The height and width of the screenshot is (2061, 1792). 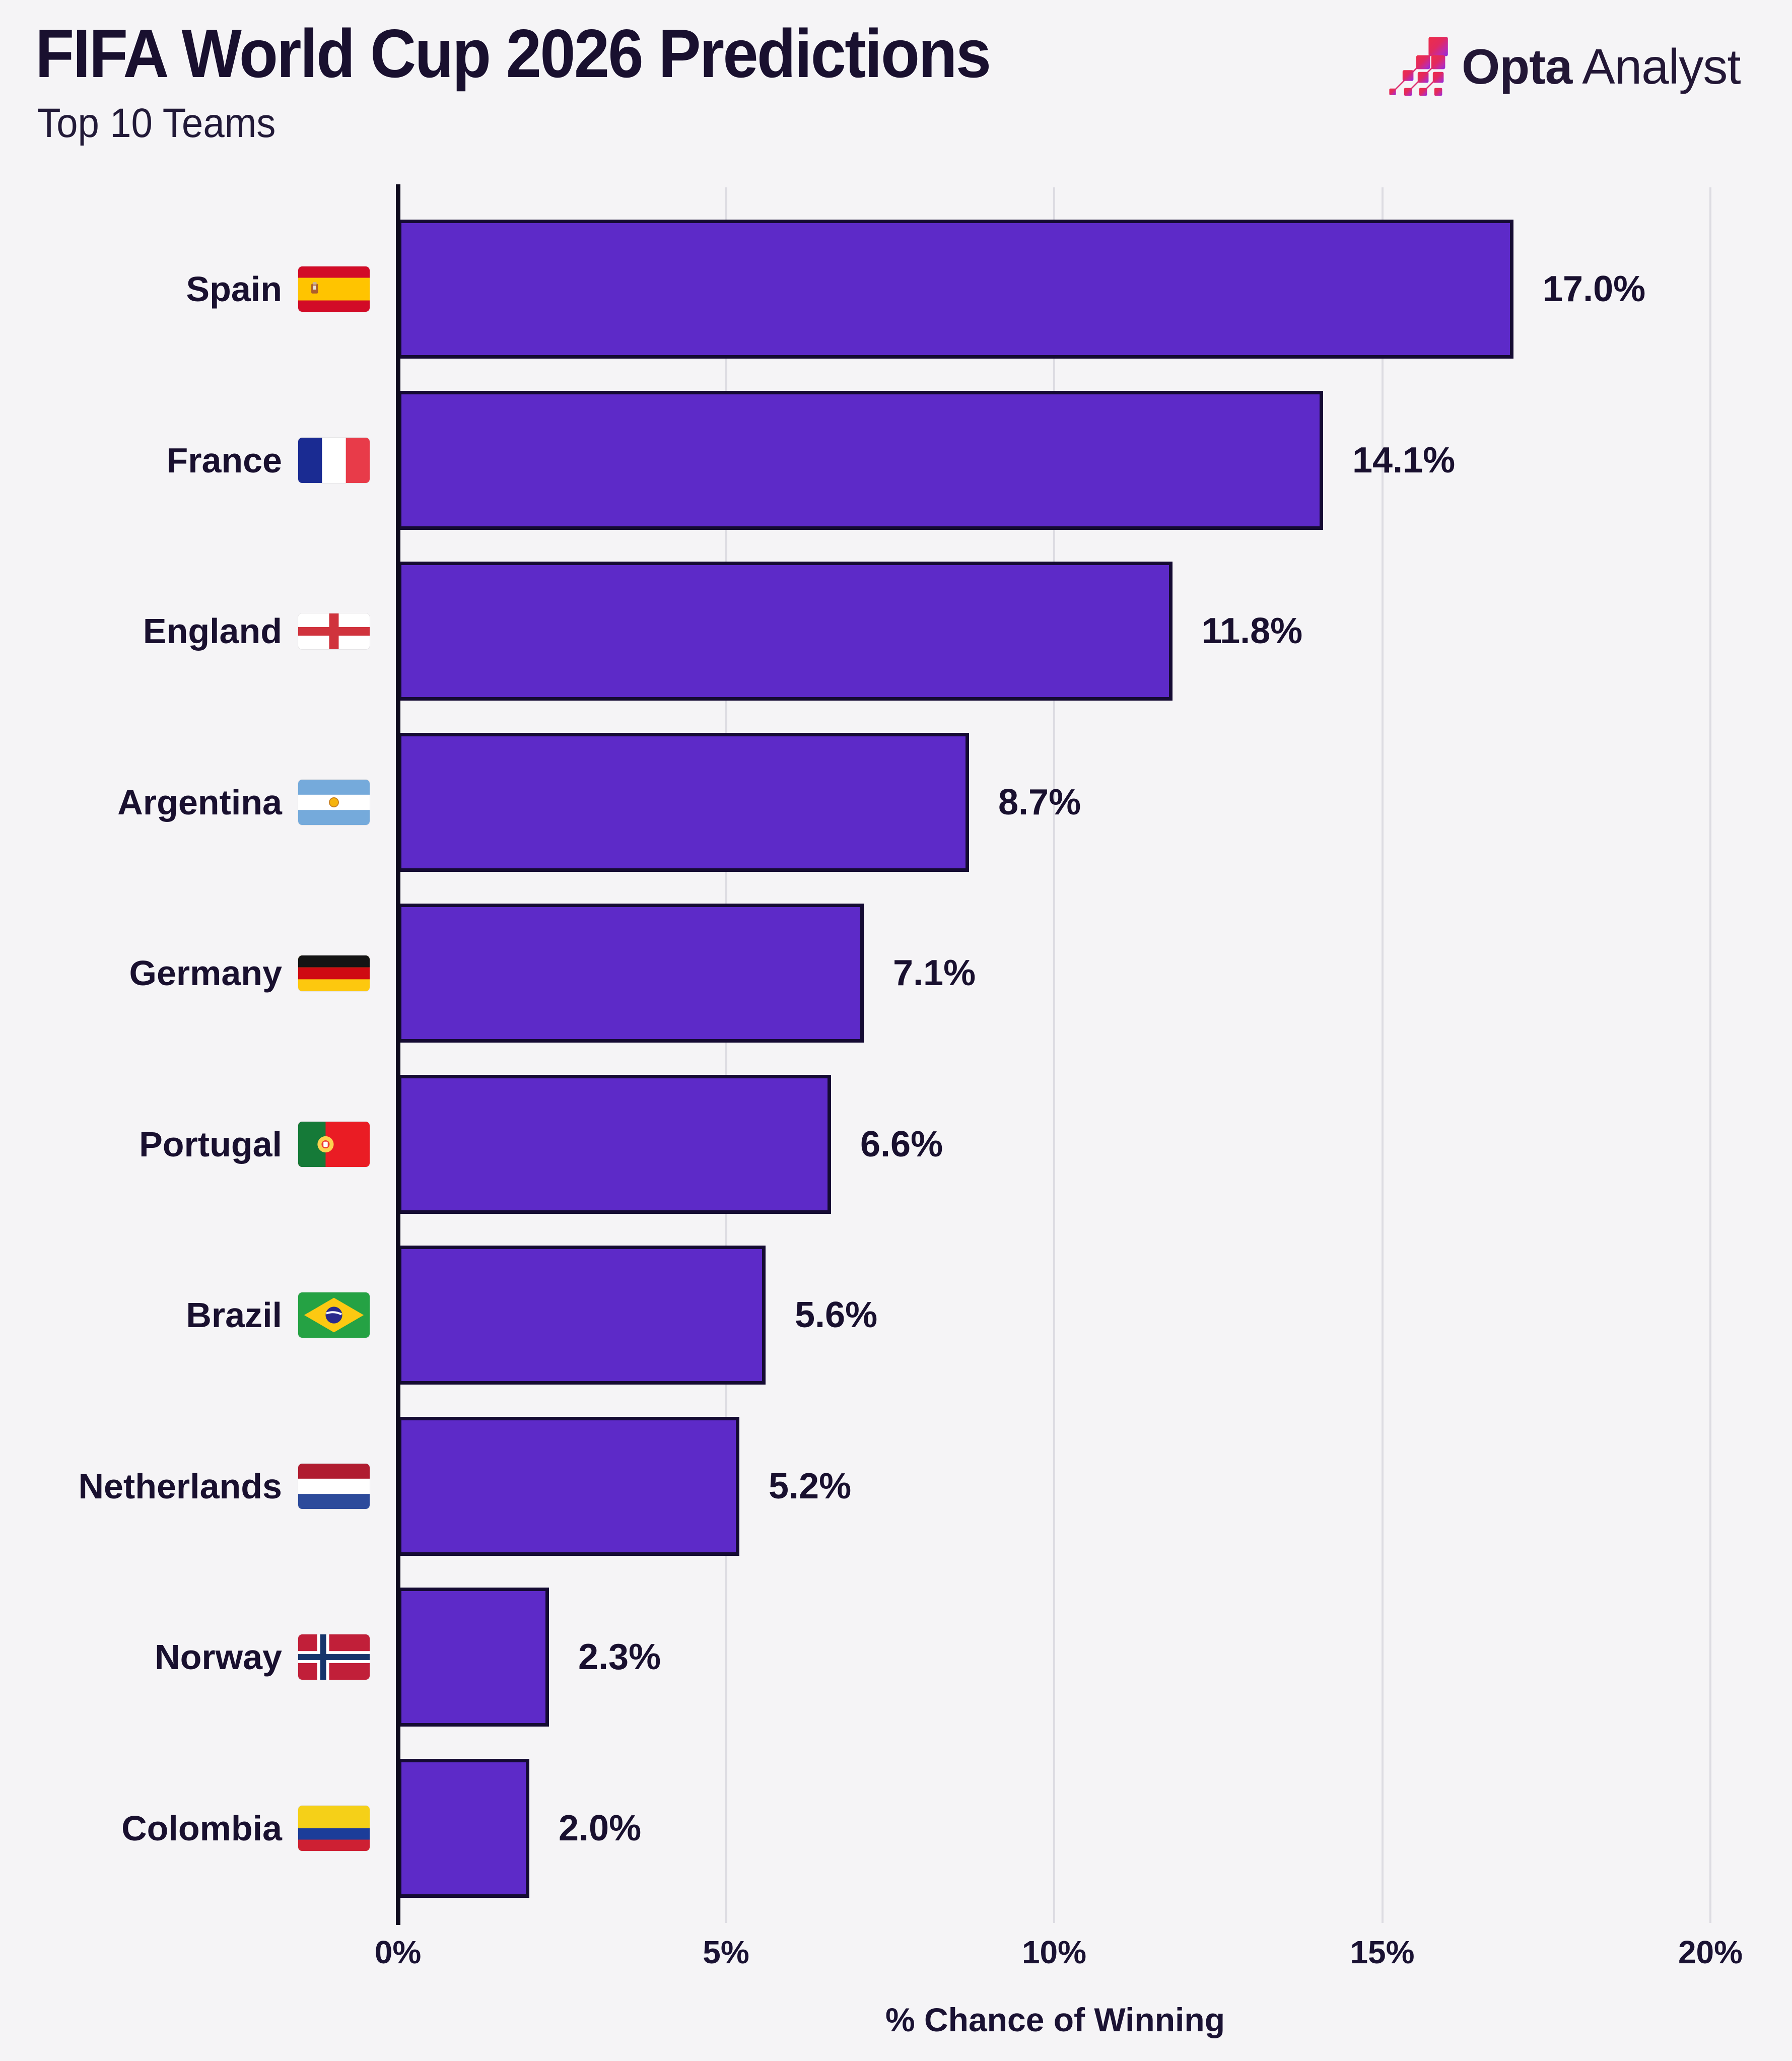 I want to click on gridline-15%, so click(x=1383, y=1055).